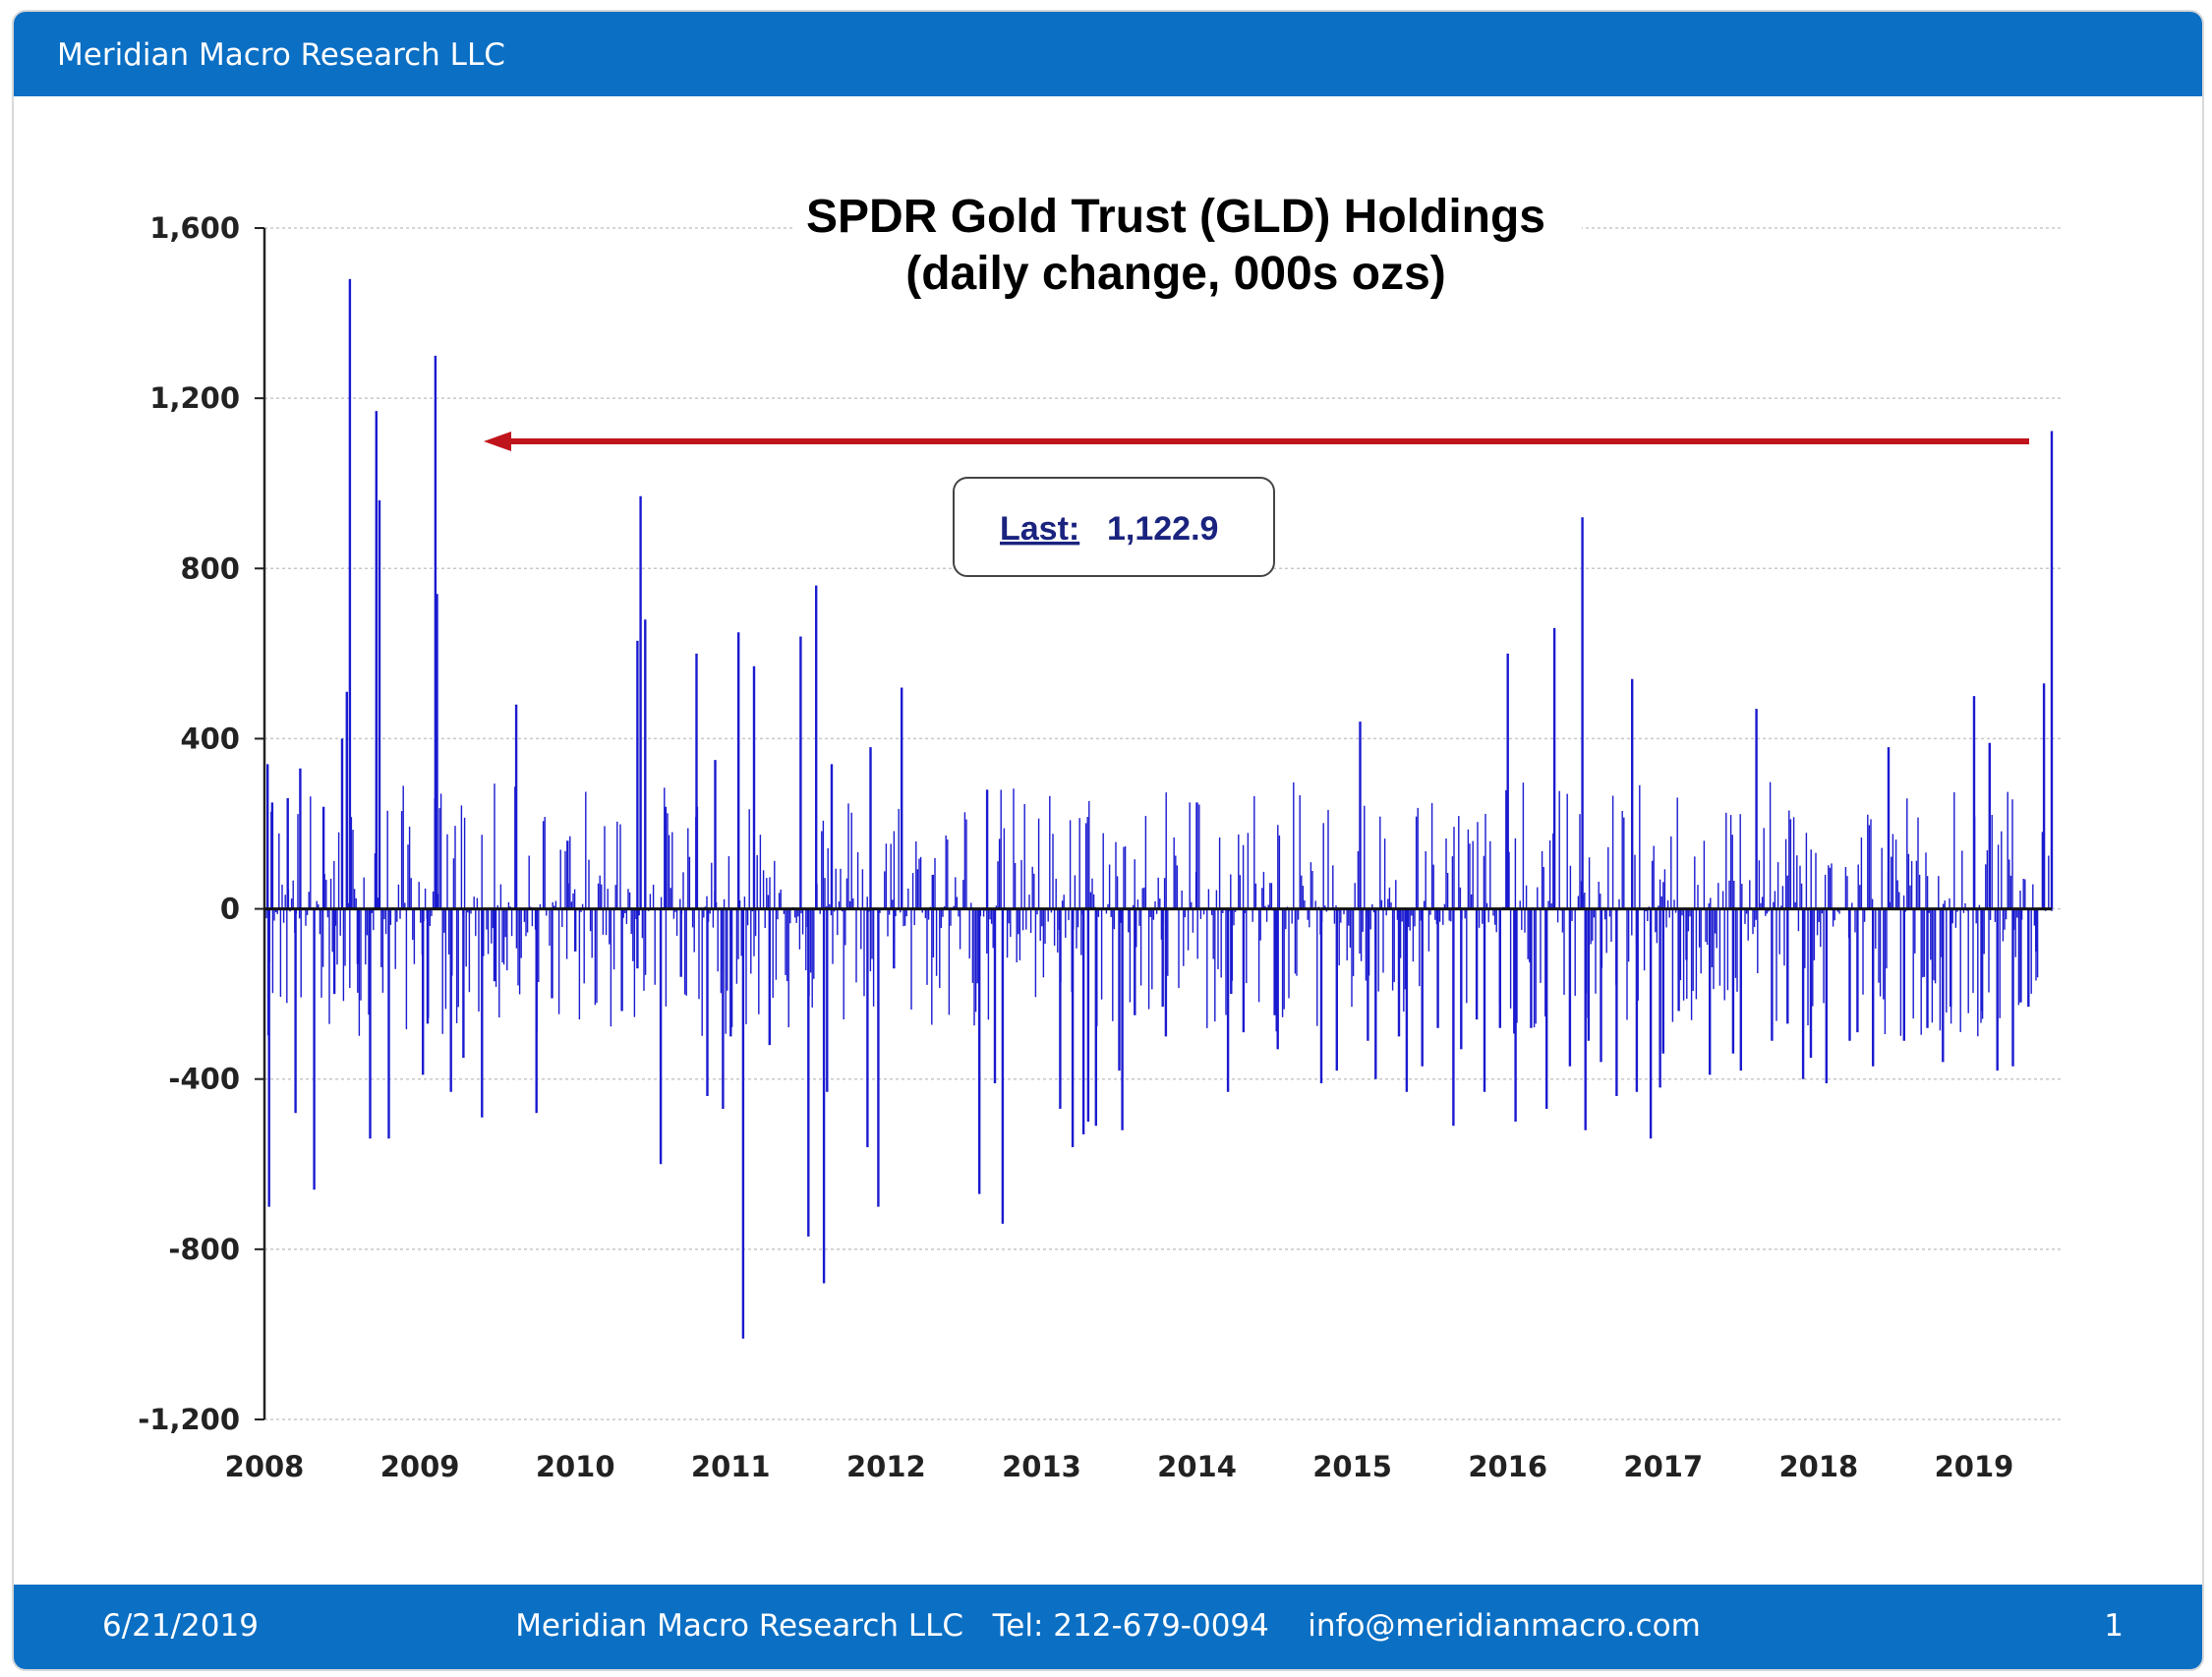  Describe the element at coordinates (181, 1626) in the screenshot. I see `footer-date: 6/21/2019` at that location.